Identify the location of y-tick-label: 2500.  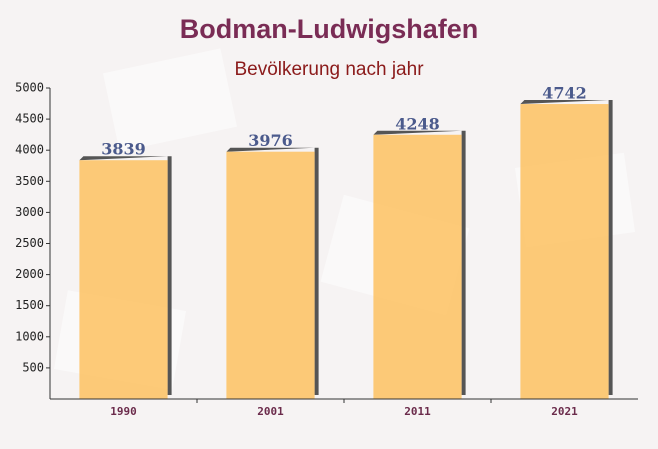
(29, 243).